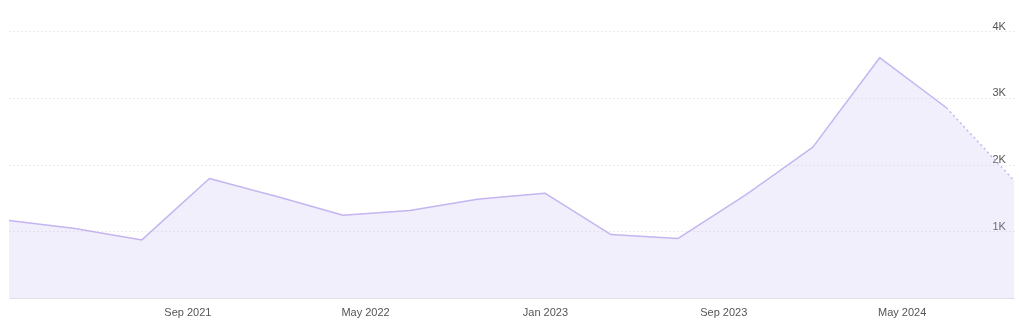 This screenshot has width=1019, height=323. Describe the element at coordinates (188, 311) in the screenshot. I see `x-tick-label: Sep 2021` at that location.